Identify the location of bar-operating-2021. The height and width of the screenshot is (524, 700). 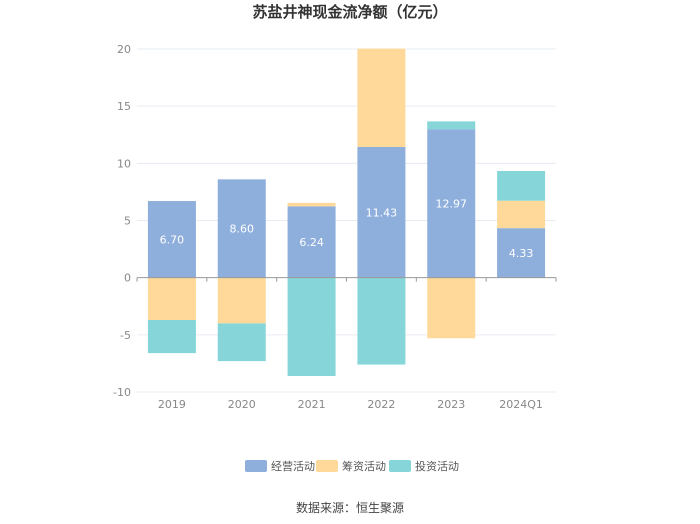
(311, 242).